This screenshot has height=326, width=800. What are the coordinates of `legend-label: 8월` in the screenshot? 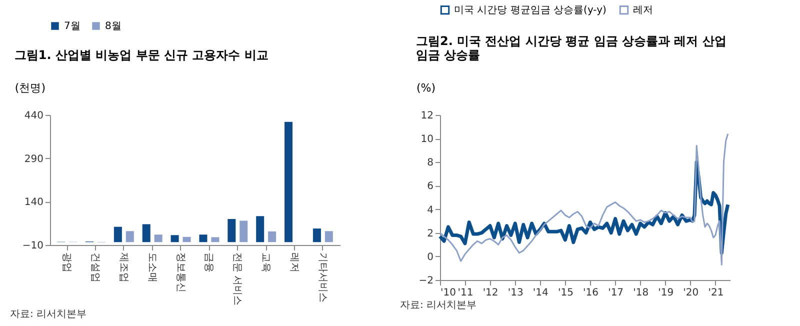 It's located at (113, 26).